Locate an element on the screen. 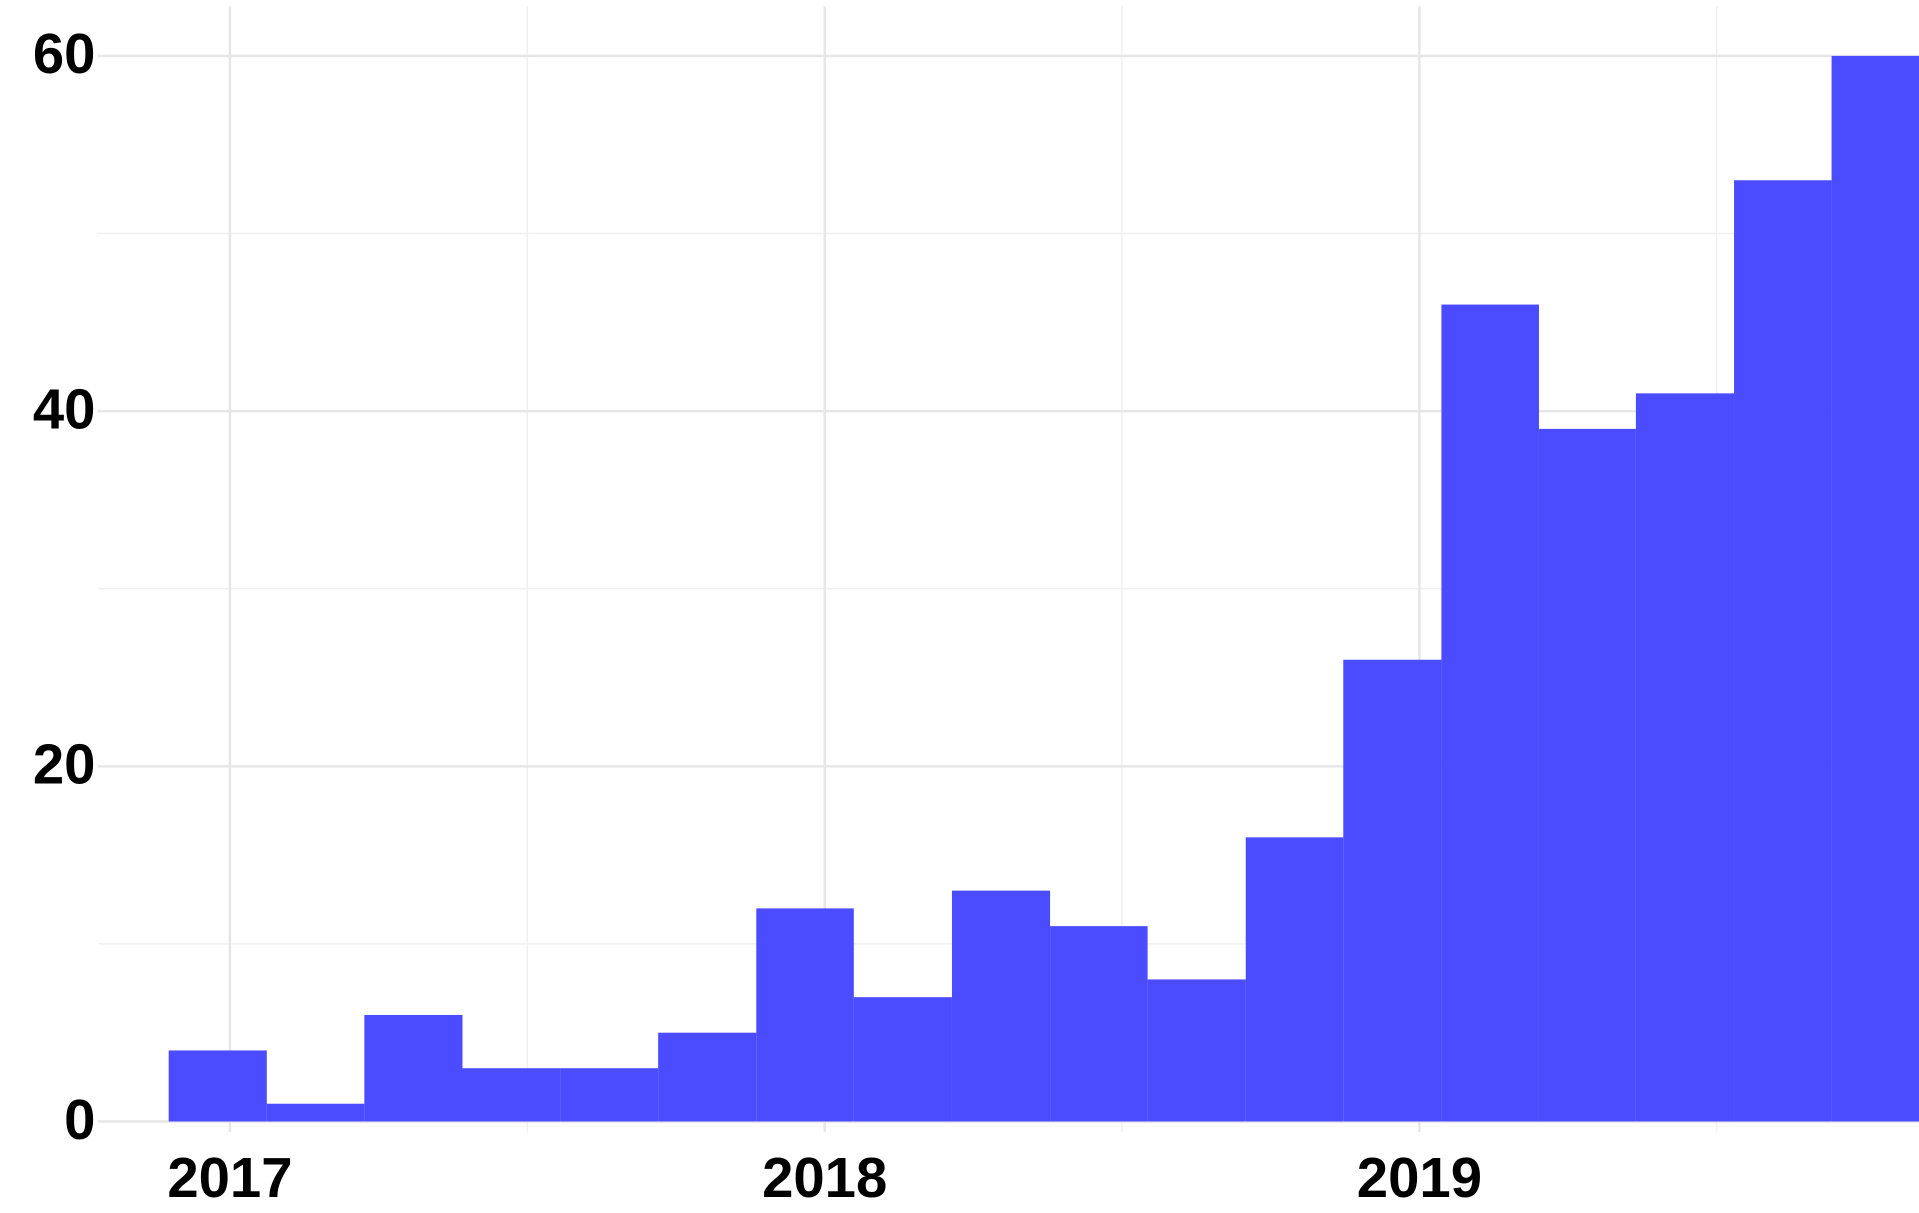 The height and width of the screenshot is (1213, 1919). y-tick-label: 20 is located at coordinates (64, 764).